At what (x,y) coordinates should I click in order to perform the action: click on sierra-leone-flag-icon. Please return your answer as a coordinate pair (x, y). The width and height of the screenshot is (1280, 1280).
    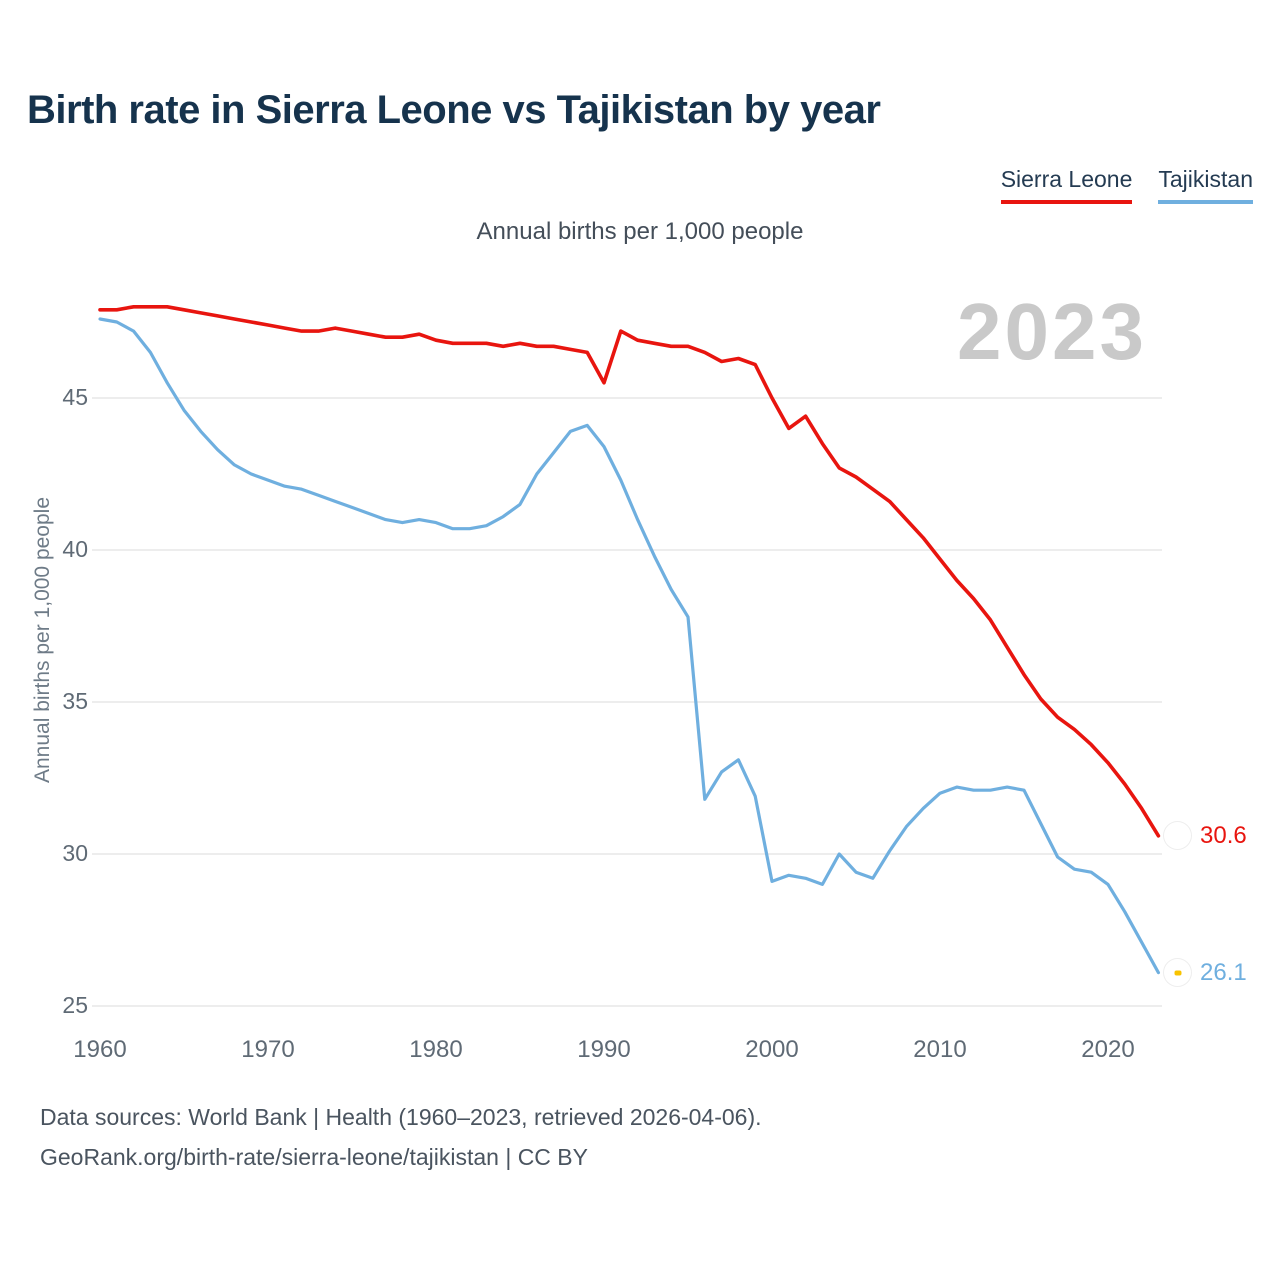
    Looking at the image, I should click on (1177, 835).